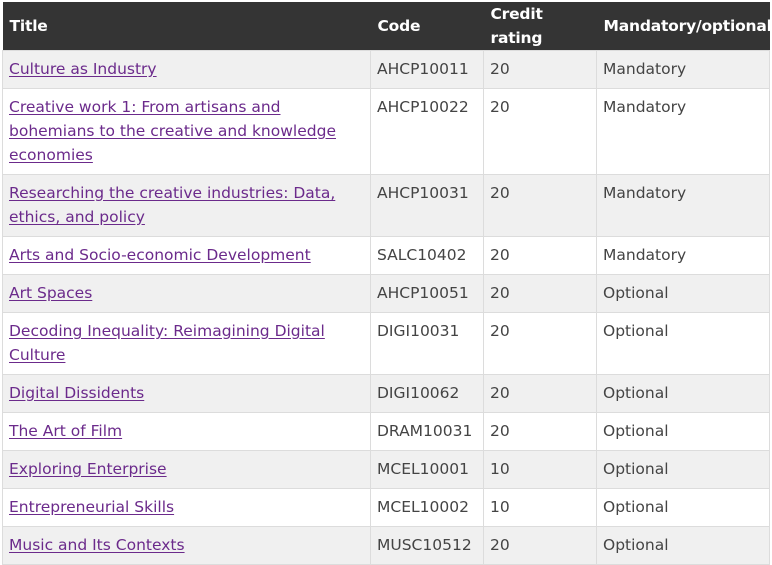 This screenshot has height=565, width=772. What do you see at coordinates (51, 293) in the screenshot?
I see `unit-title-link: Art Spaces` at bounding box center [51, 293].